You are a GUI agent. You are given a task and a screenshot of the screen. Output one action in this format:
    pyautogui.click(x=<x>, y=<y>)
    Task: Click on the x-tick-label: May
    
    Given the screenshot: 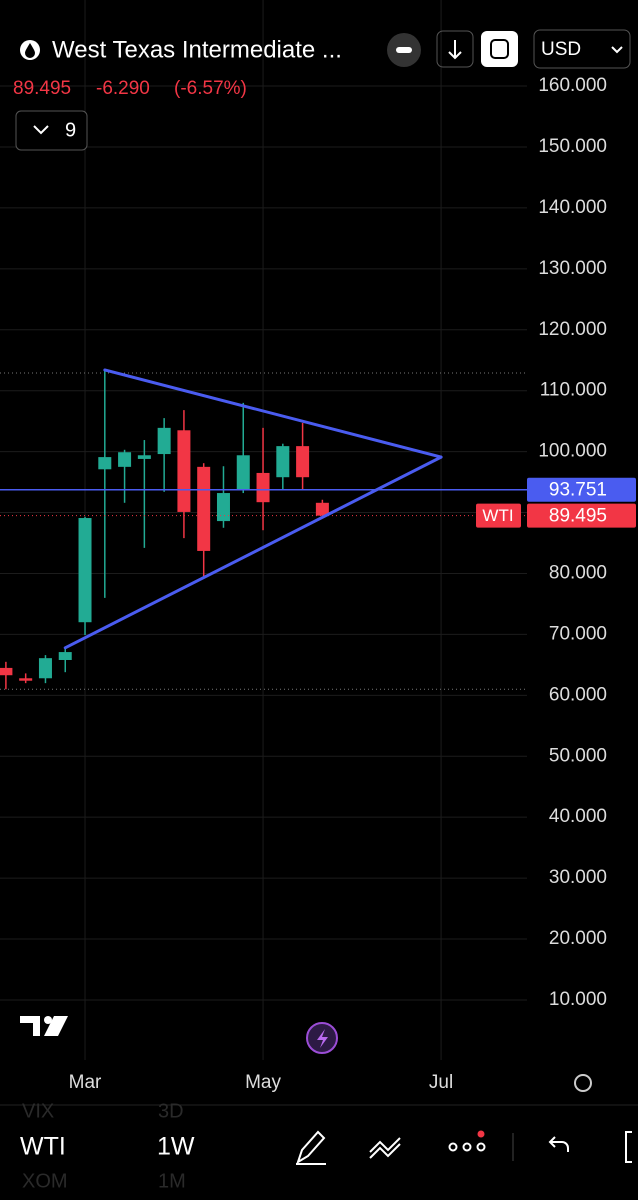 What is the action you would take?
    pyautogui.click(x=263, y=1082)
    